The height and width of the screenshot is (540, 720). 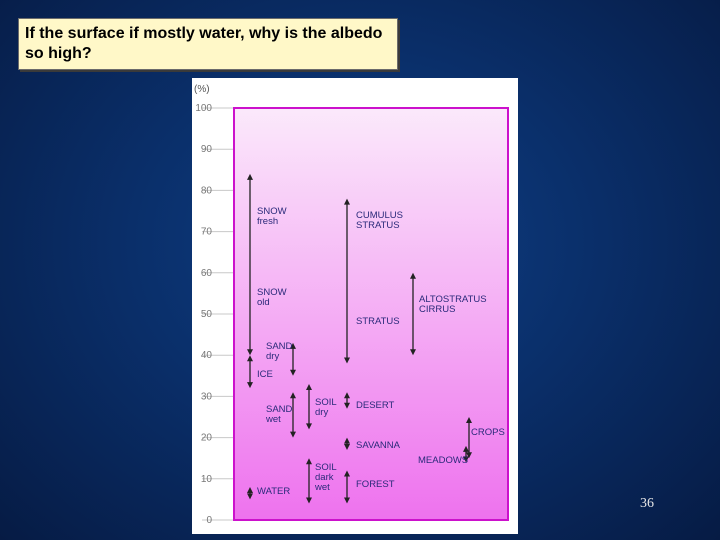 What do you see at coordinates (263, 302) in the screenshot?
I see `range-label: old` at bounding box center [263, 302].